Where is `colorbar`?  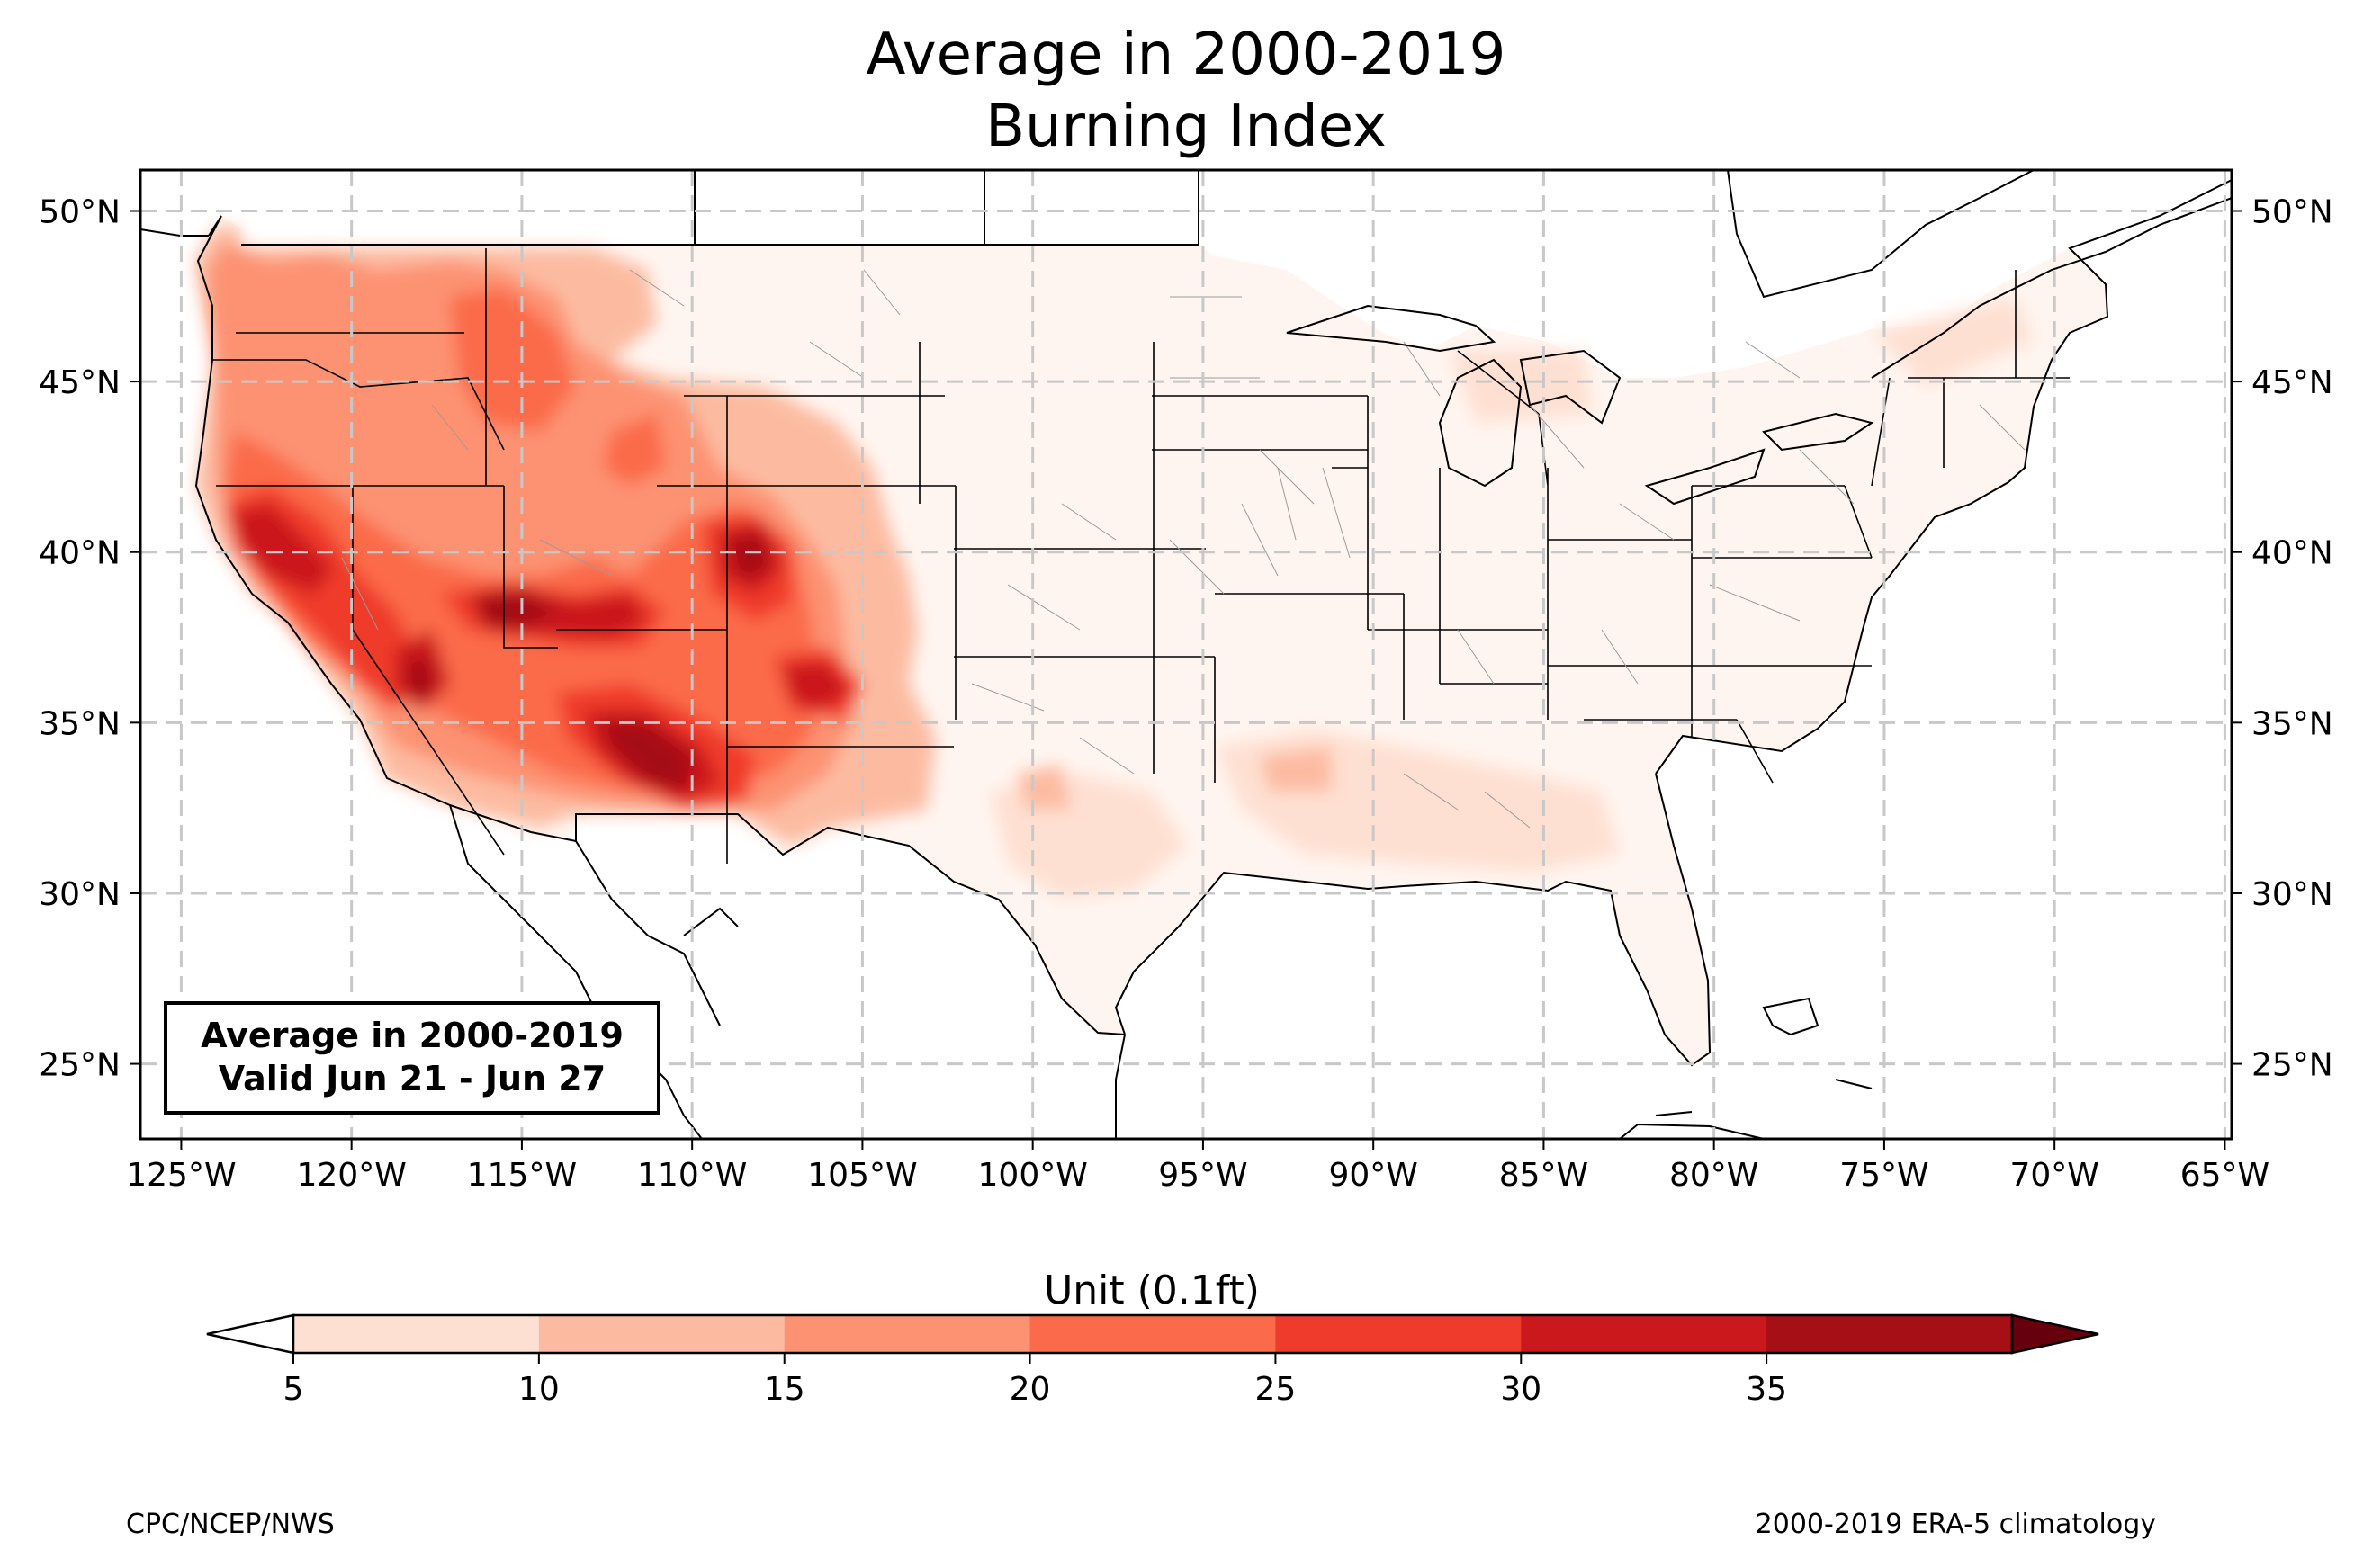
colorbar is located at coordinates (1152, 1334).